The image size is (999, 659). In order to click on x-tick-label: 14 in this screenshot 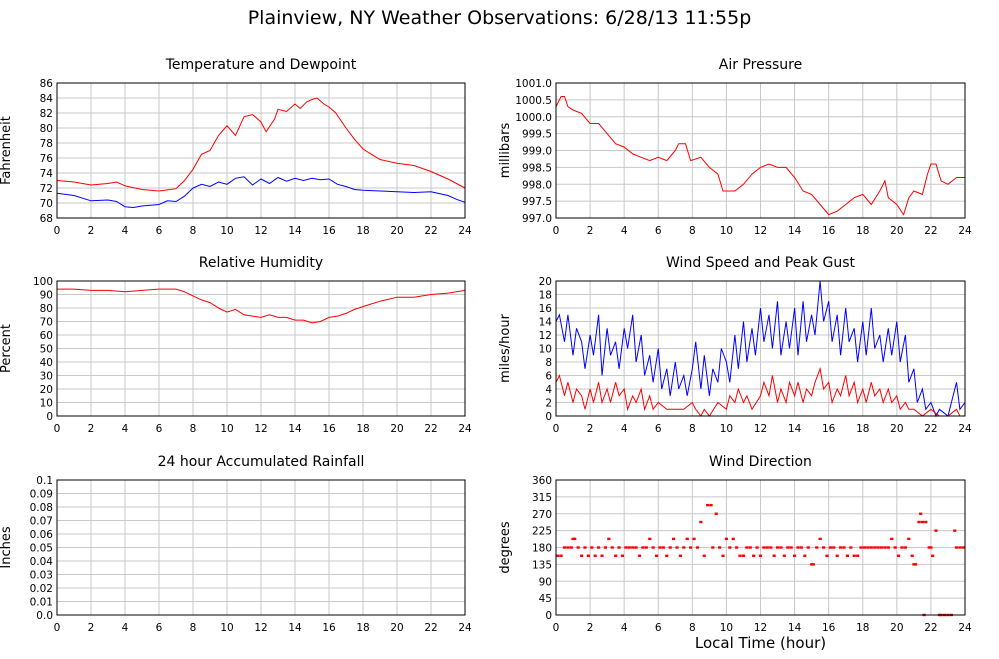, I will do `click(295, 628)`.